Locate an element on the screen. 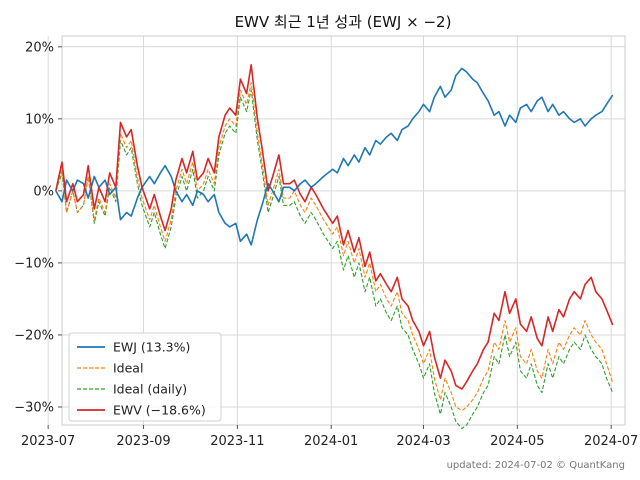 The image size is (640, 480). legend-label: EWV (−18.6%) is located at coordinates (159, 410).